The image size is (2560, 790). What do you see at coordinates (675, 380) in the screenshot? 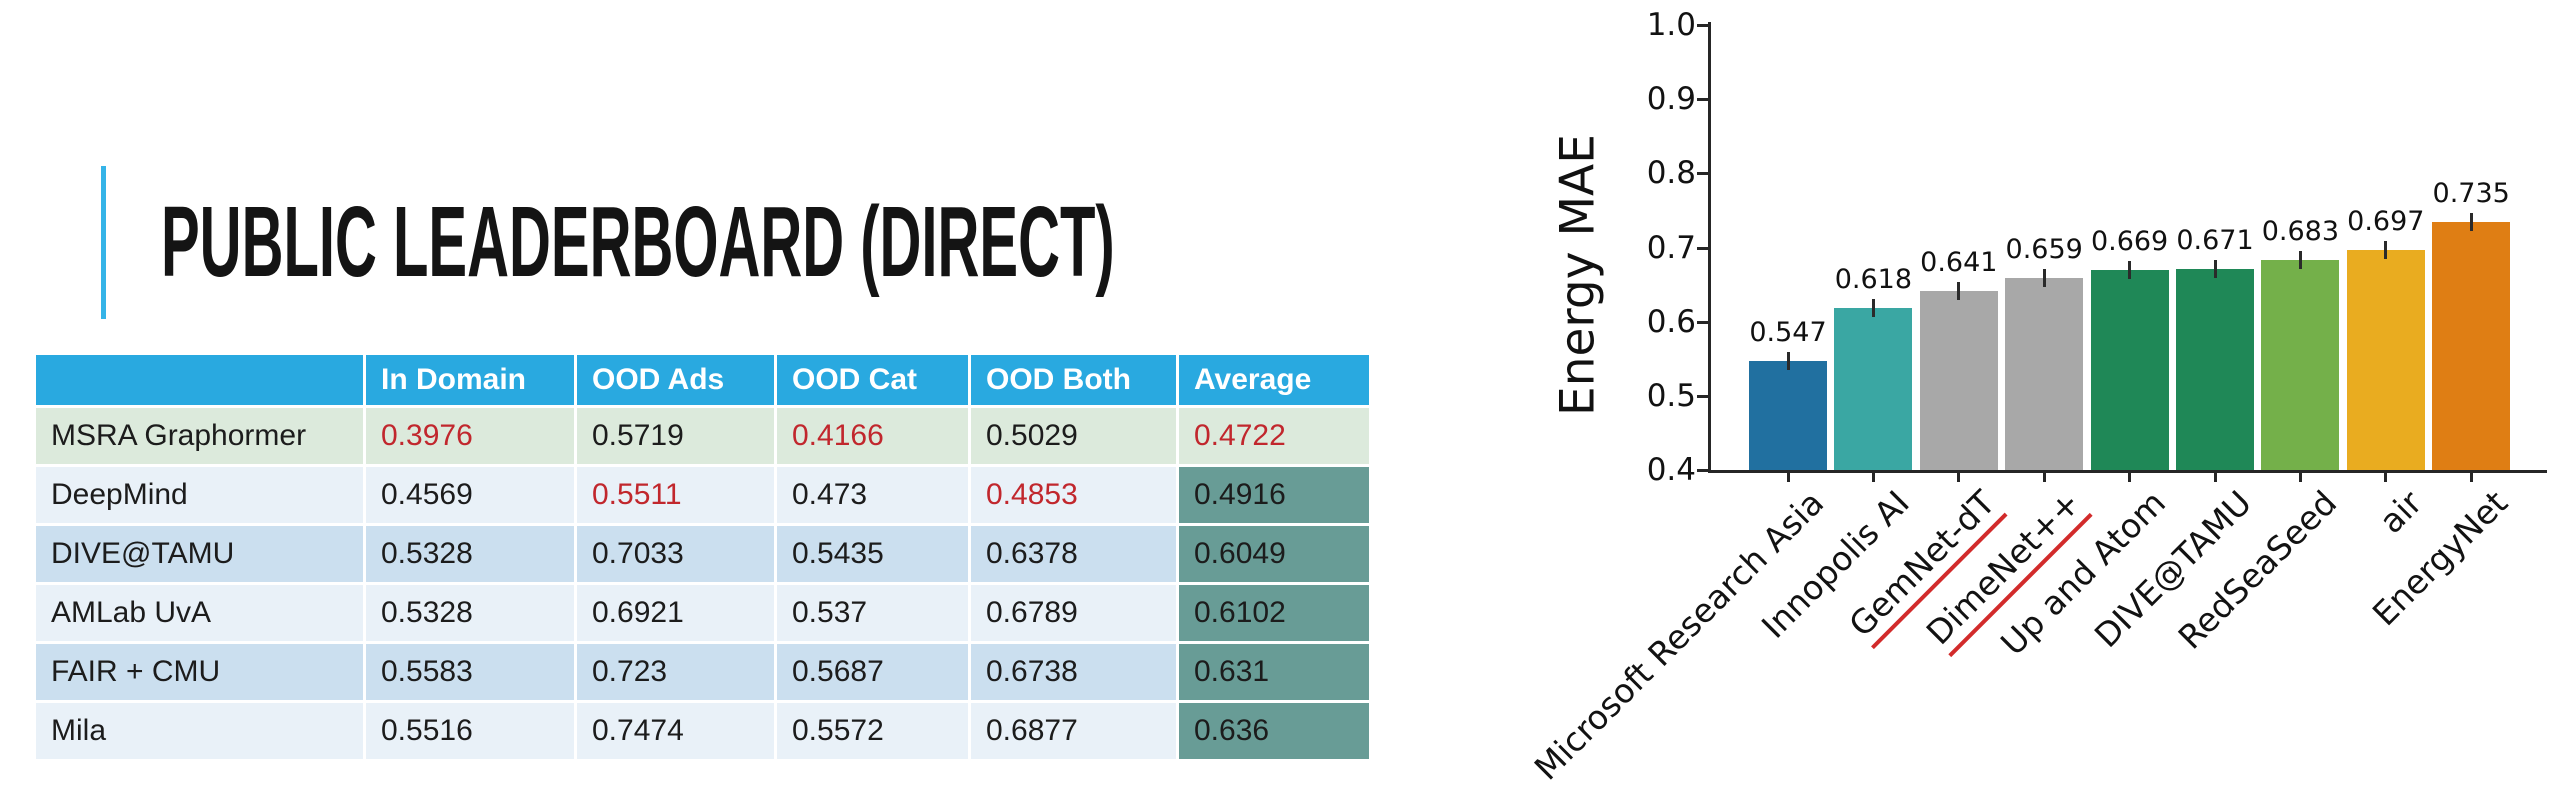
I see `table-header-cell: OOD Ads` at bounding box center [675, 380].